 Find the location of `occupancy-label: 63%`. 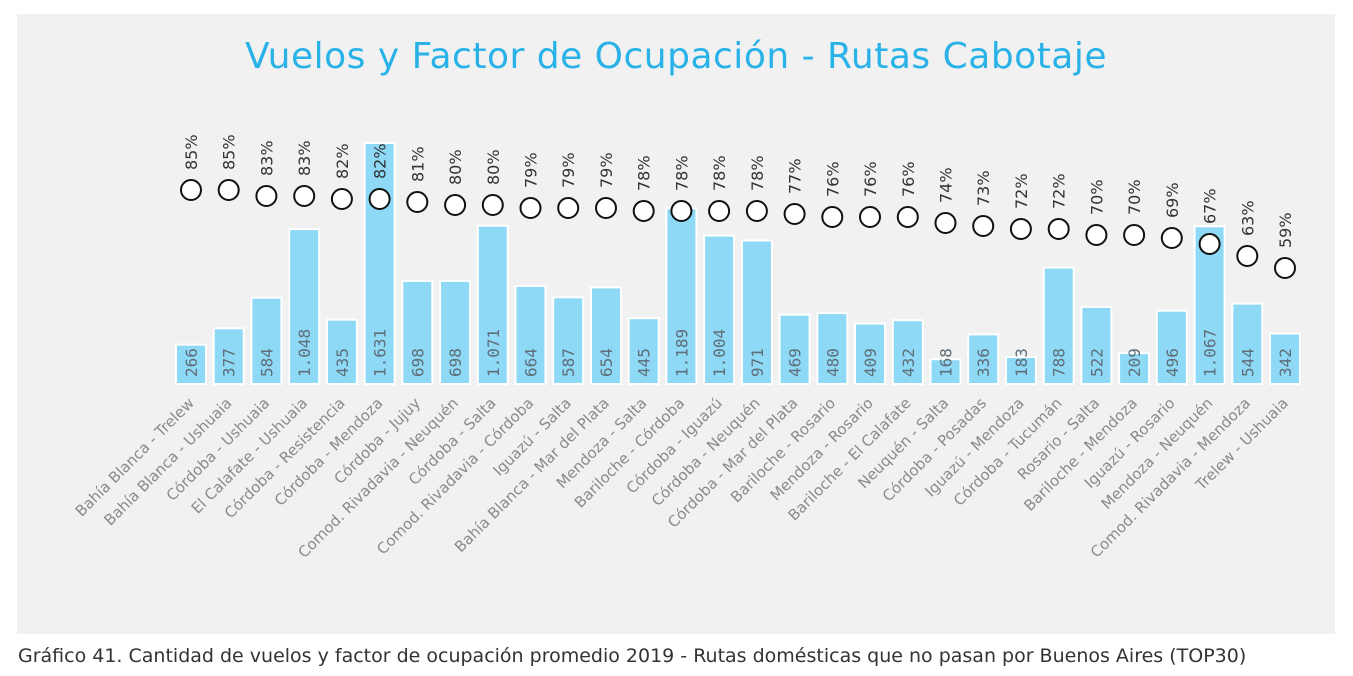

occupancy-label: 63% is located at coordinates (1247, 218).